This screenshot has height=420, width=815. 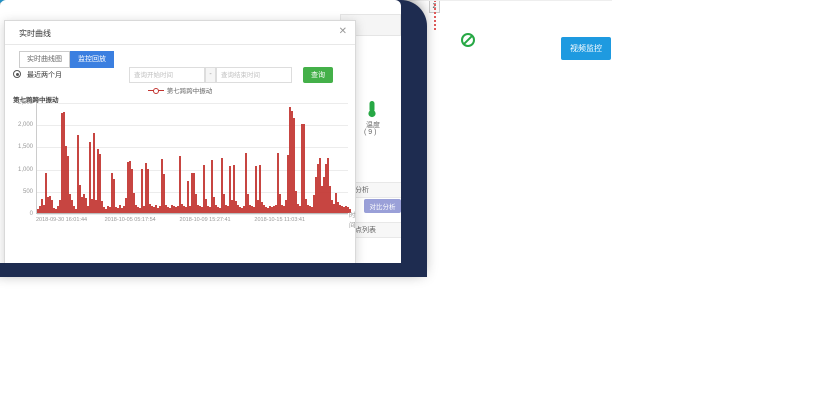 What do you see at coordinates (586, 48) in the screenshot?
I see `video-monitor-button: 视频监控` at bounding box center [586, 48].